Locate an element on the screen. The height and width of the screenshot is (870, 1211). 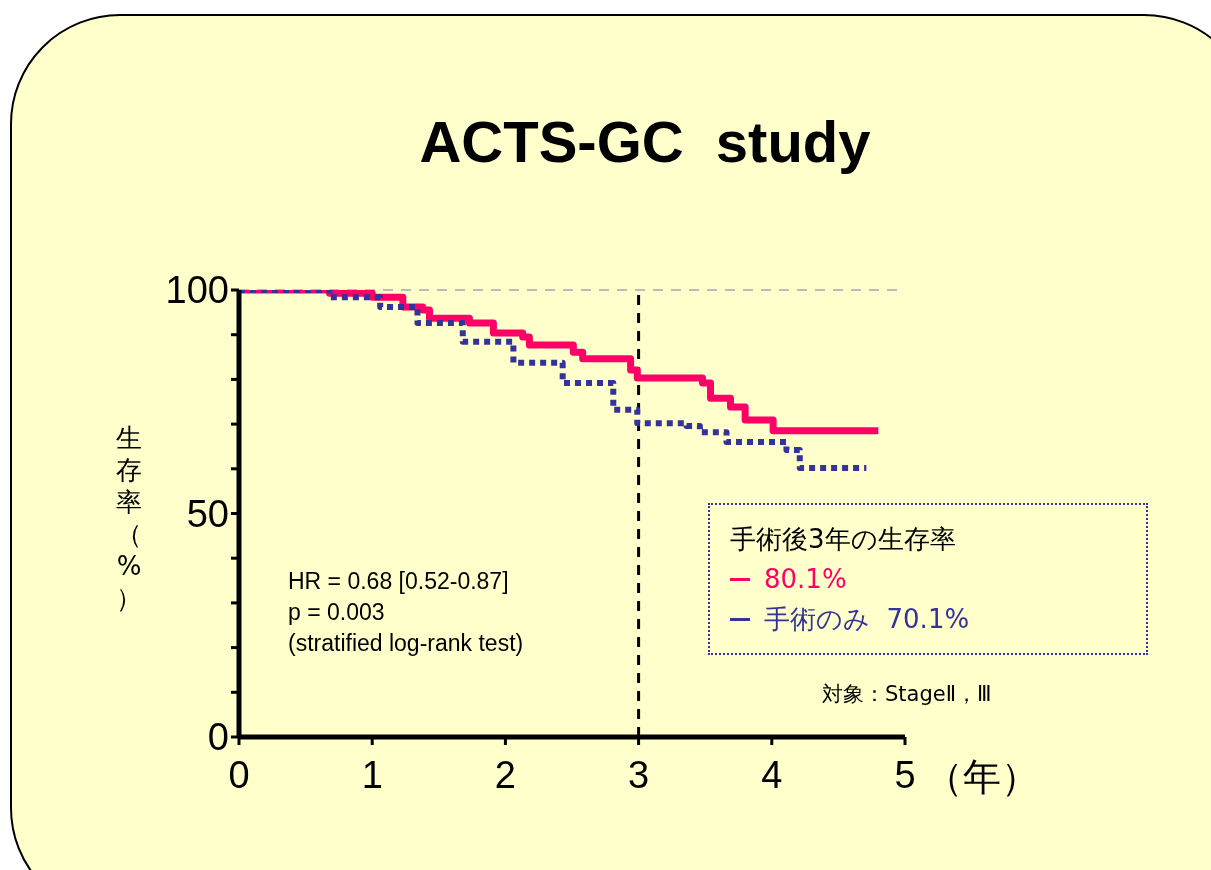
y-axis-title: 生存率（%） is located at coordinates (129, 518).